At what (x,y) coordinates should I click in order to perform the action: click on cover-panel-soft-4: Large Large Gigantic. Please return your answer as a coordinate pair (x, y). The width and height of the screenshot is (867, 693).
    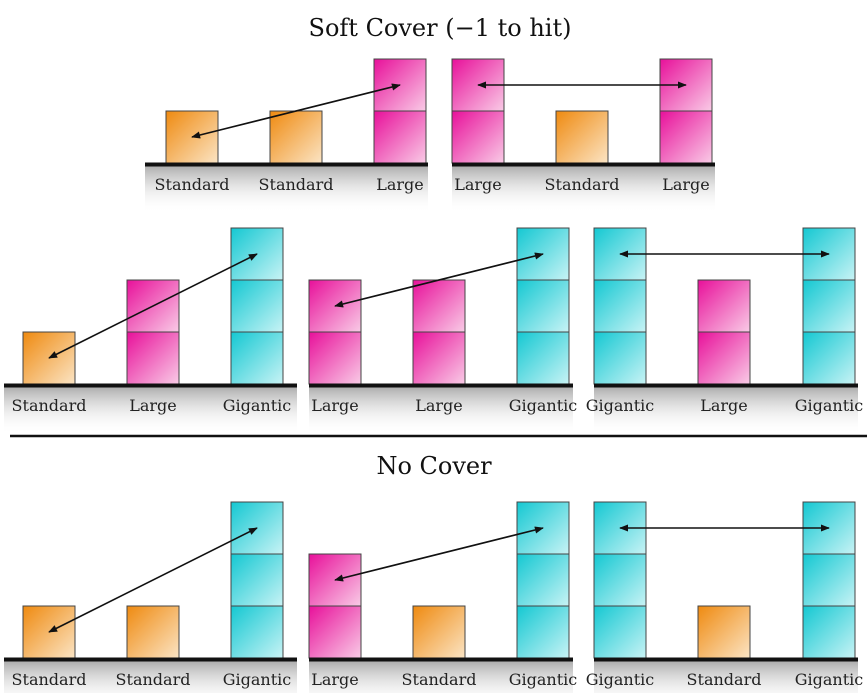
    Looking at the image, I should click on (443, 330).